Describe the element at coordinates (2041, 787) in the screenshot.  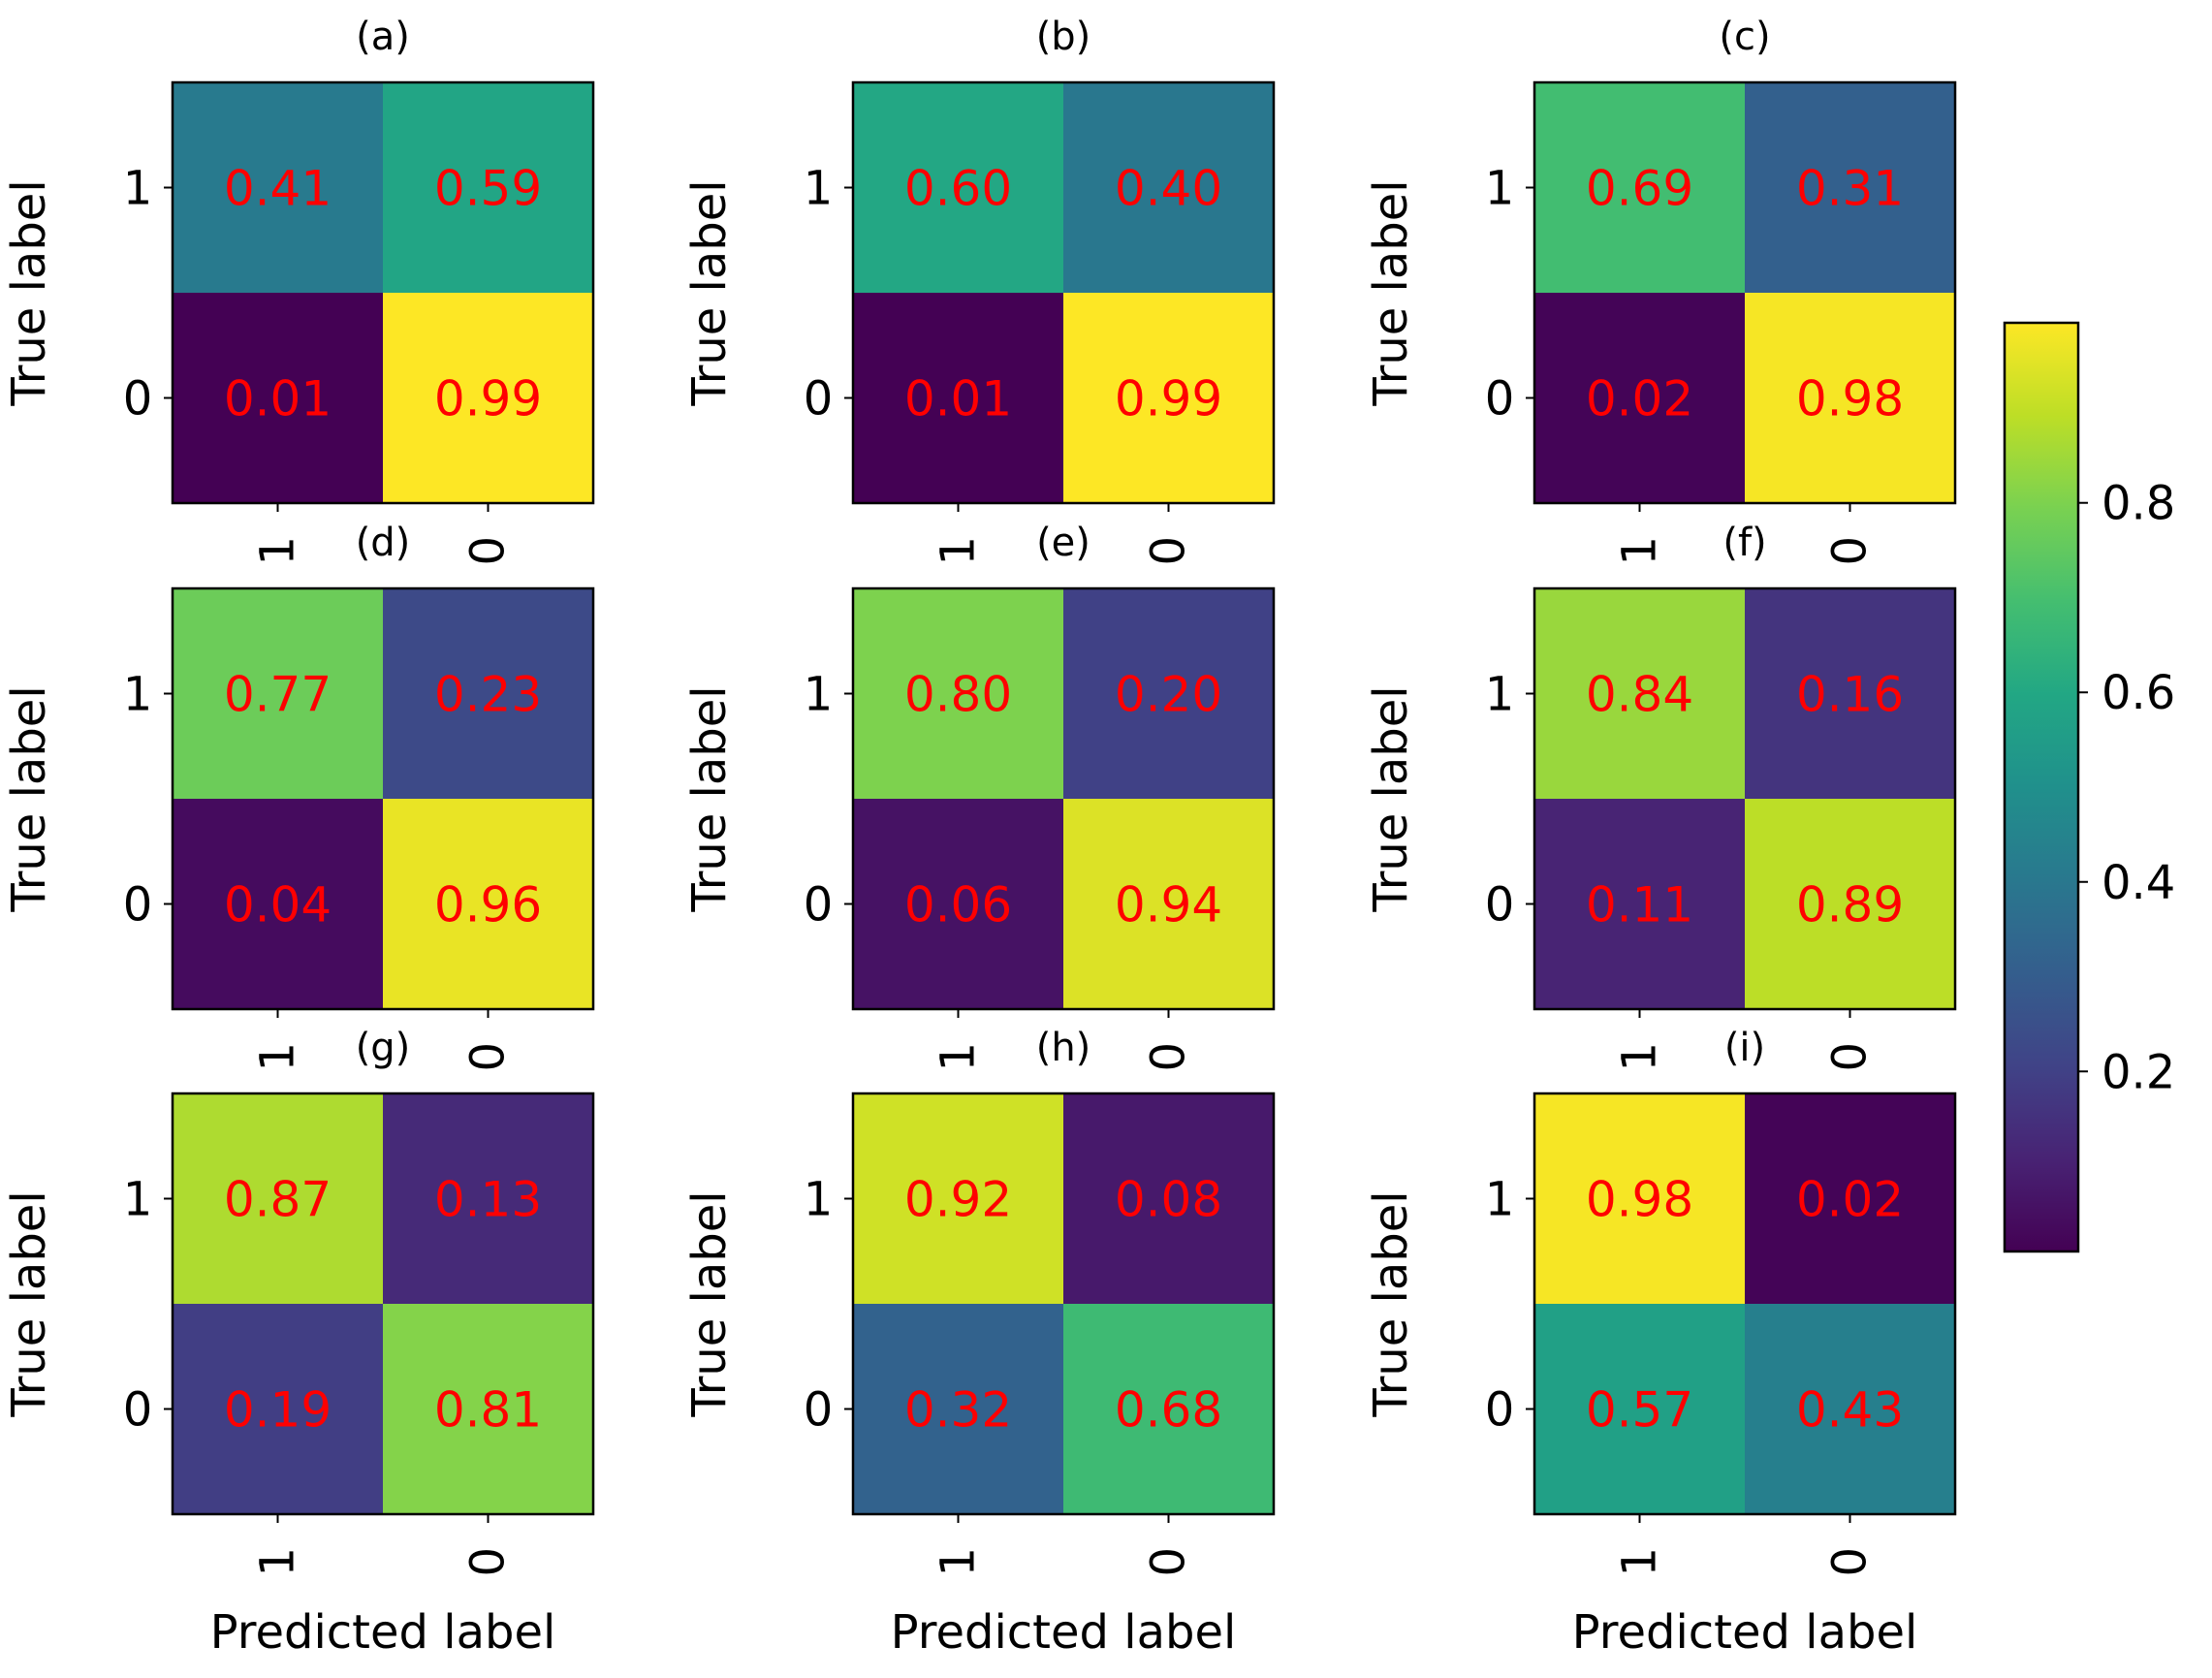
I see `colorbar` at that location.